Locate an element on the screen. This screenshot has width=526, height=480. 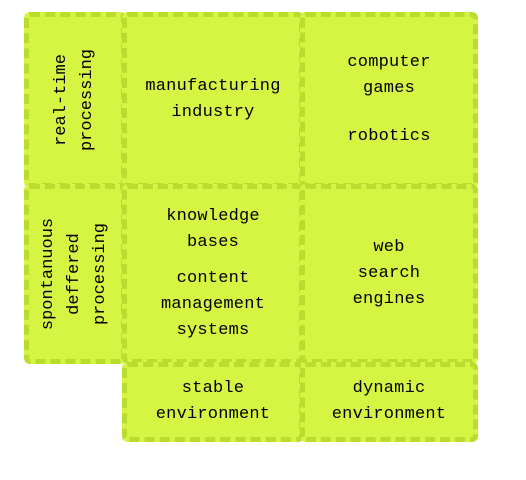
cell-realtime-dynamic-text-1: computer games is located at coordinates (388, 76).